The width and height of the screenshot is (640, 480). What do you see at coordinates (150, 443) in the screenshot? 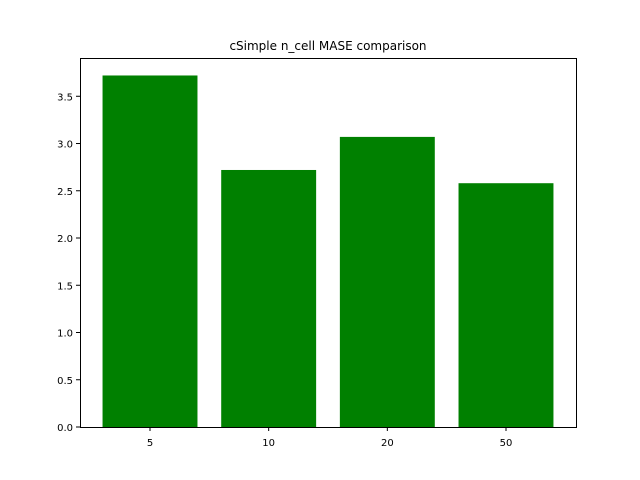
I see `x-tick-label-5: 5` at bounding box center [150, 443].